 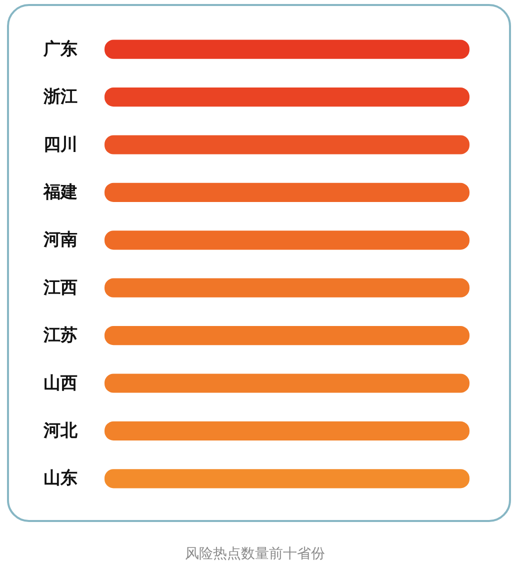 I want to click on y-tick-label: 河南, so click(x=60, y=240).